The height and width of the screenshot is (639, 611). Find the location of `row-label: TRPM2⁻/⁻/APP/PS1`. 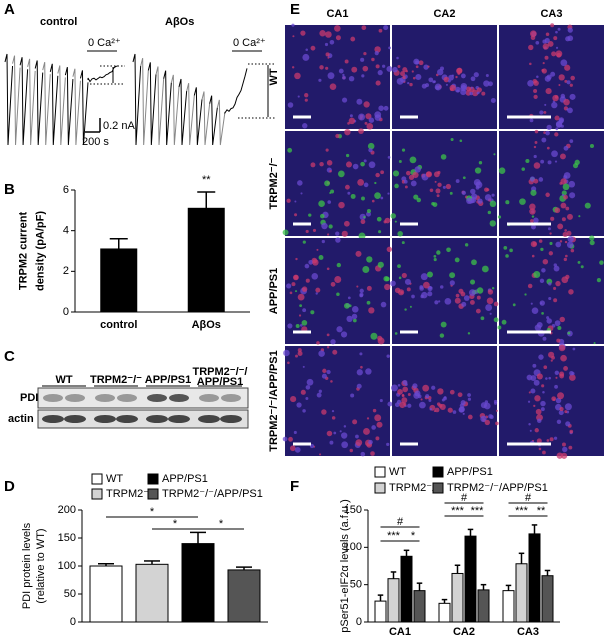

row-label: TRPM2⁻/⁻/APP/PS1 is located at coordinates (274, 400).